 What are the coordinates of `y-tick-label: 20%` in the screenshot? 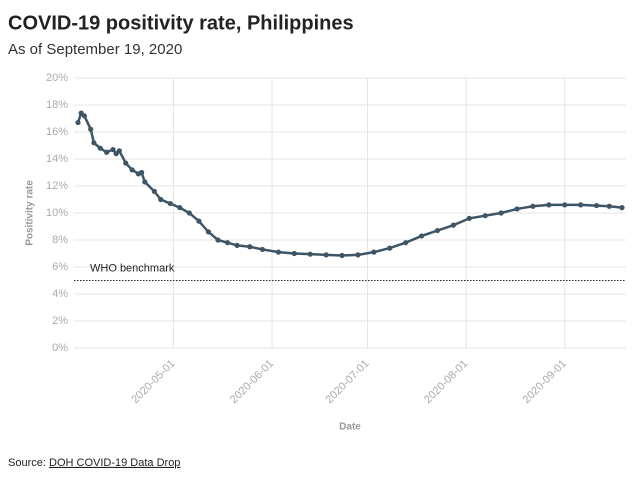 It's located at (57, 78).